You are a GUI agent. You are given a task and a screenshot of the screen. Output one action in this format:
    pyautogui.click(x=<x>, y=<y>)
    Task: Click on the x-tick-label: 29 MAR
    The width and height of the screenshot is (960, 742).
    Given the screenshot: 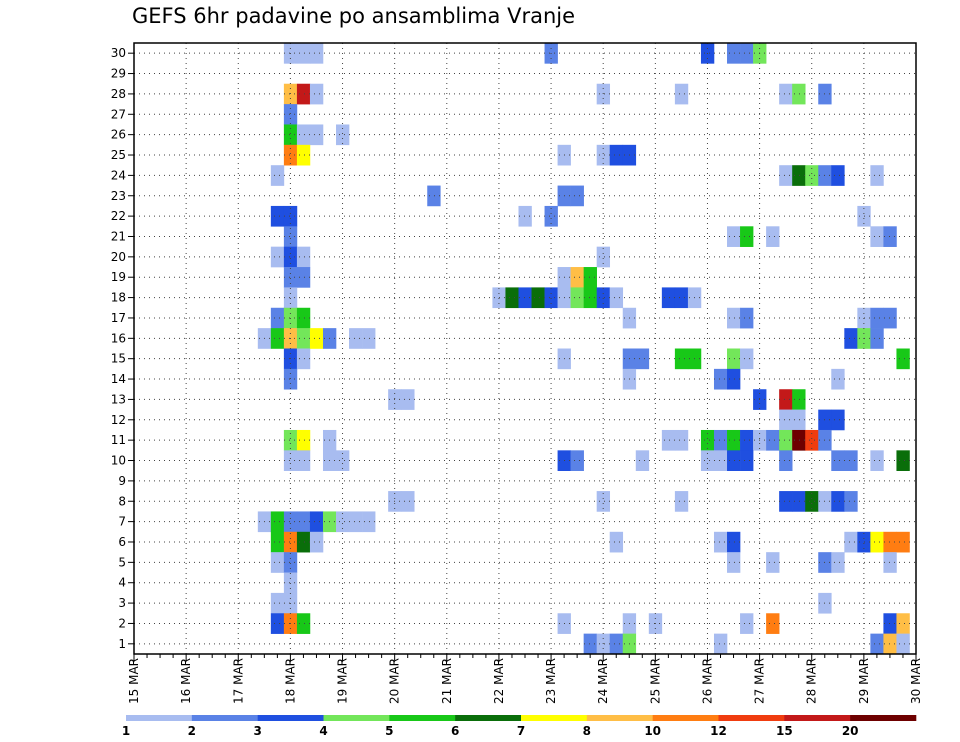 What is the action you would take?
    pyautogui.click(x=864, y=681)
    